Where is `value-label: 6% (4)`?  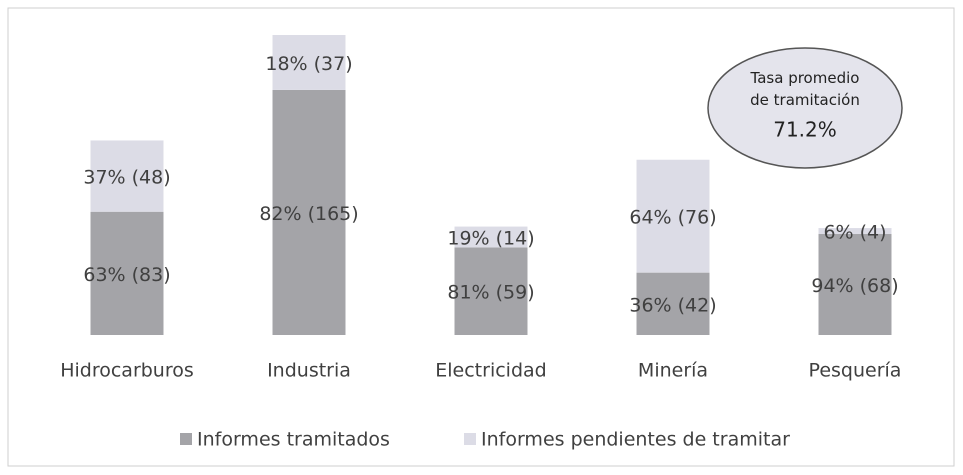 value-label: 6% (4) is located at coordinates (854, 233).